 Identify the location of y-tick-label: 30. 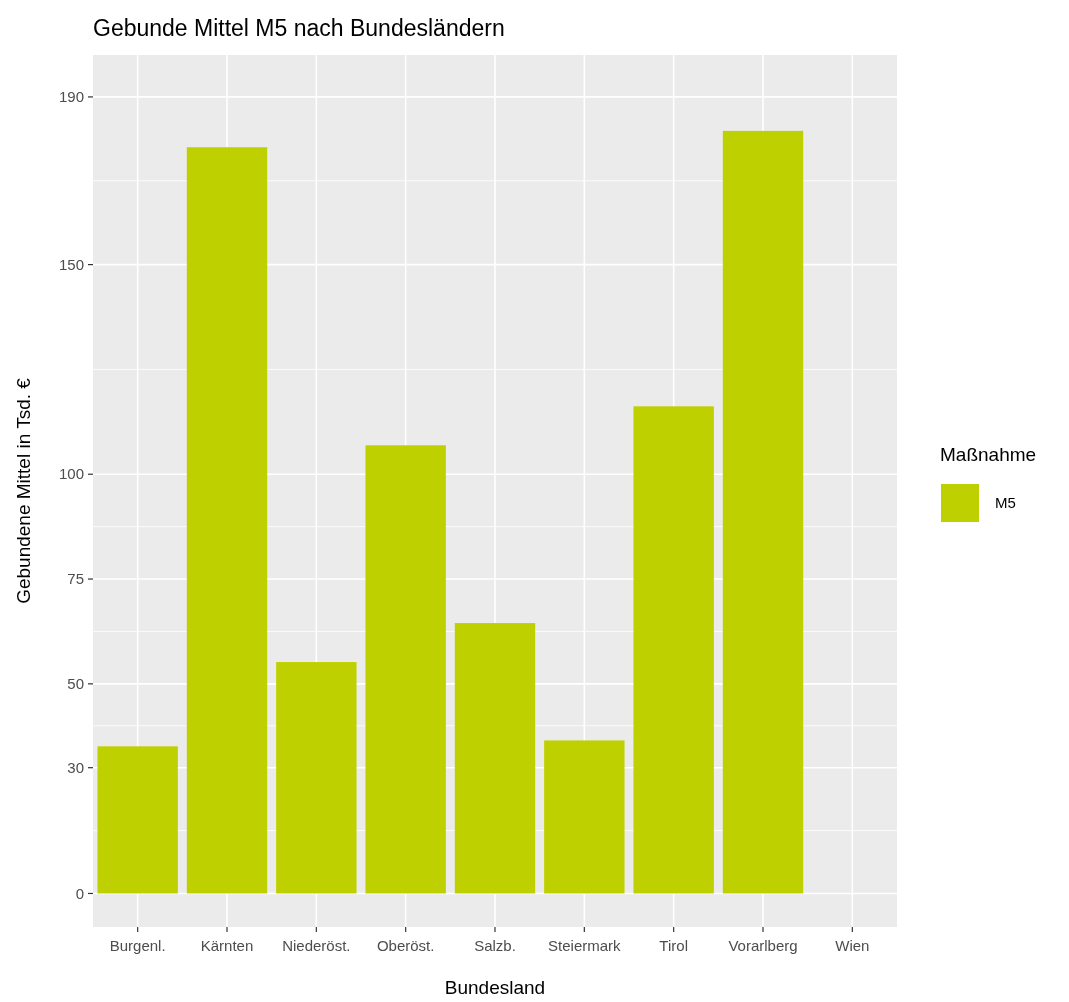
(75, 767).